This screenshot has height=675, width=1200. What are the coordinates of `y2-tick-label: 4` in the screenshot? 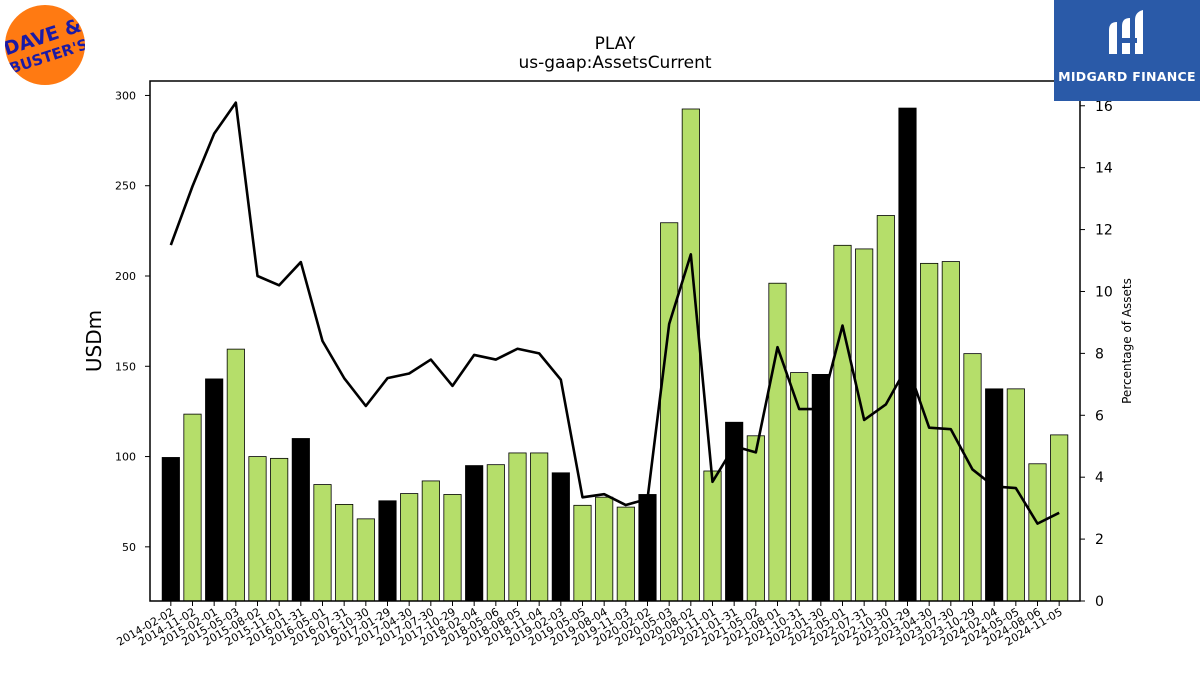 It's located at (1099, 478).